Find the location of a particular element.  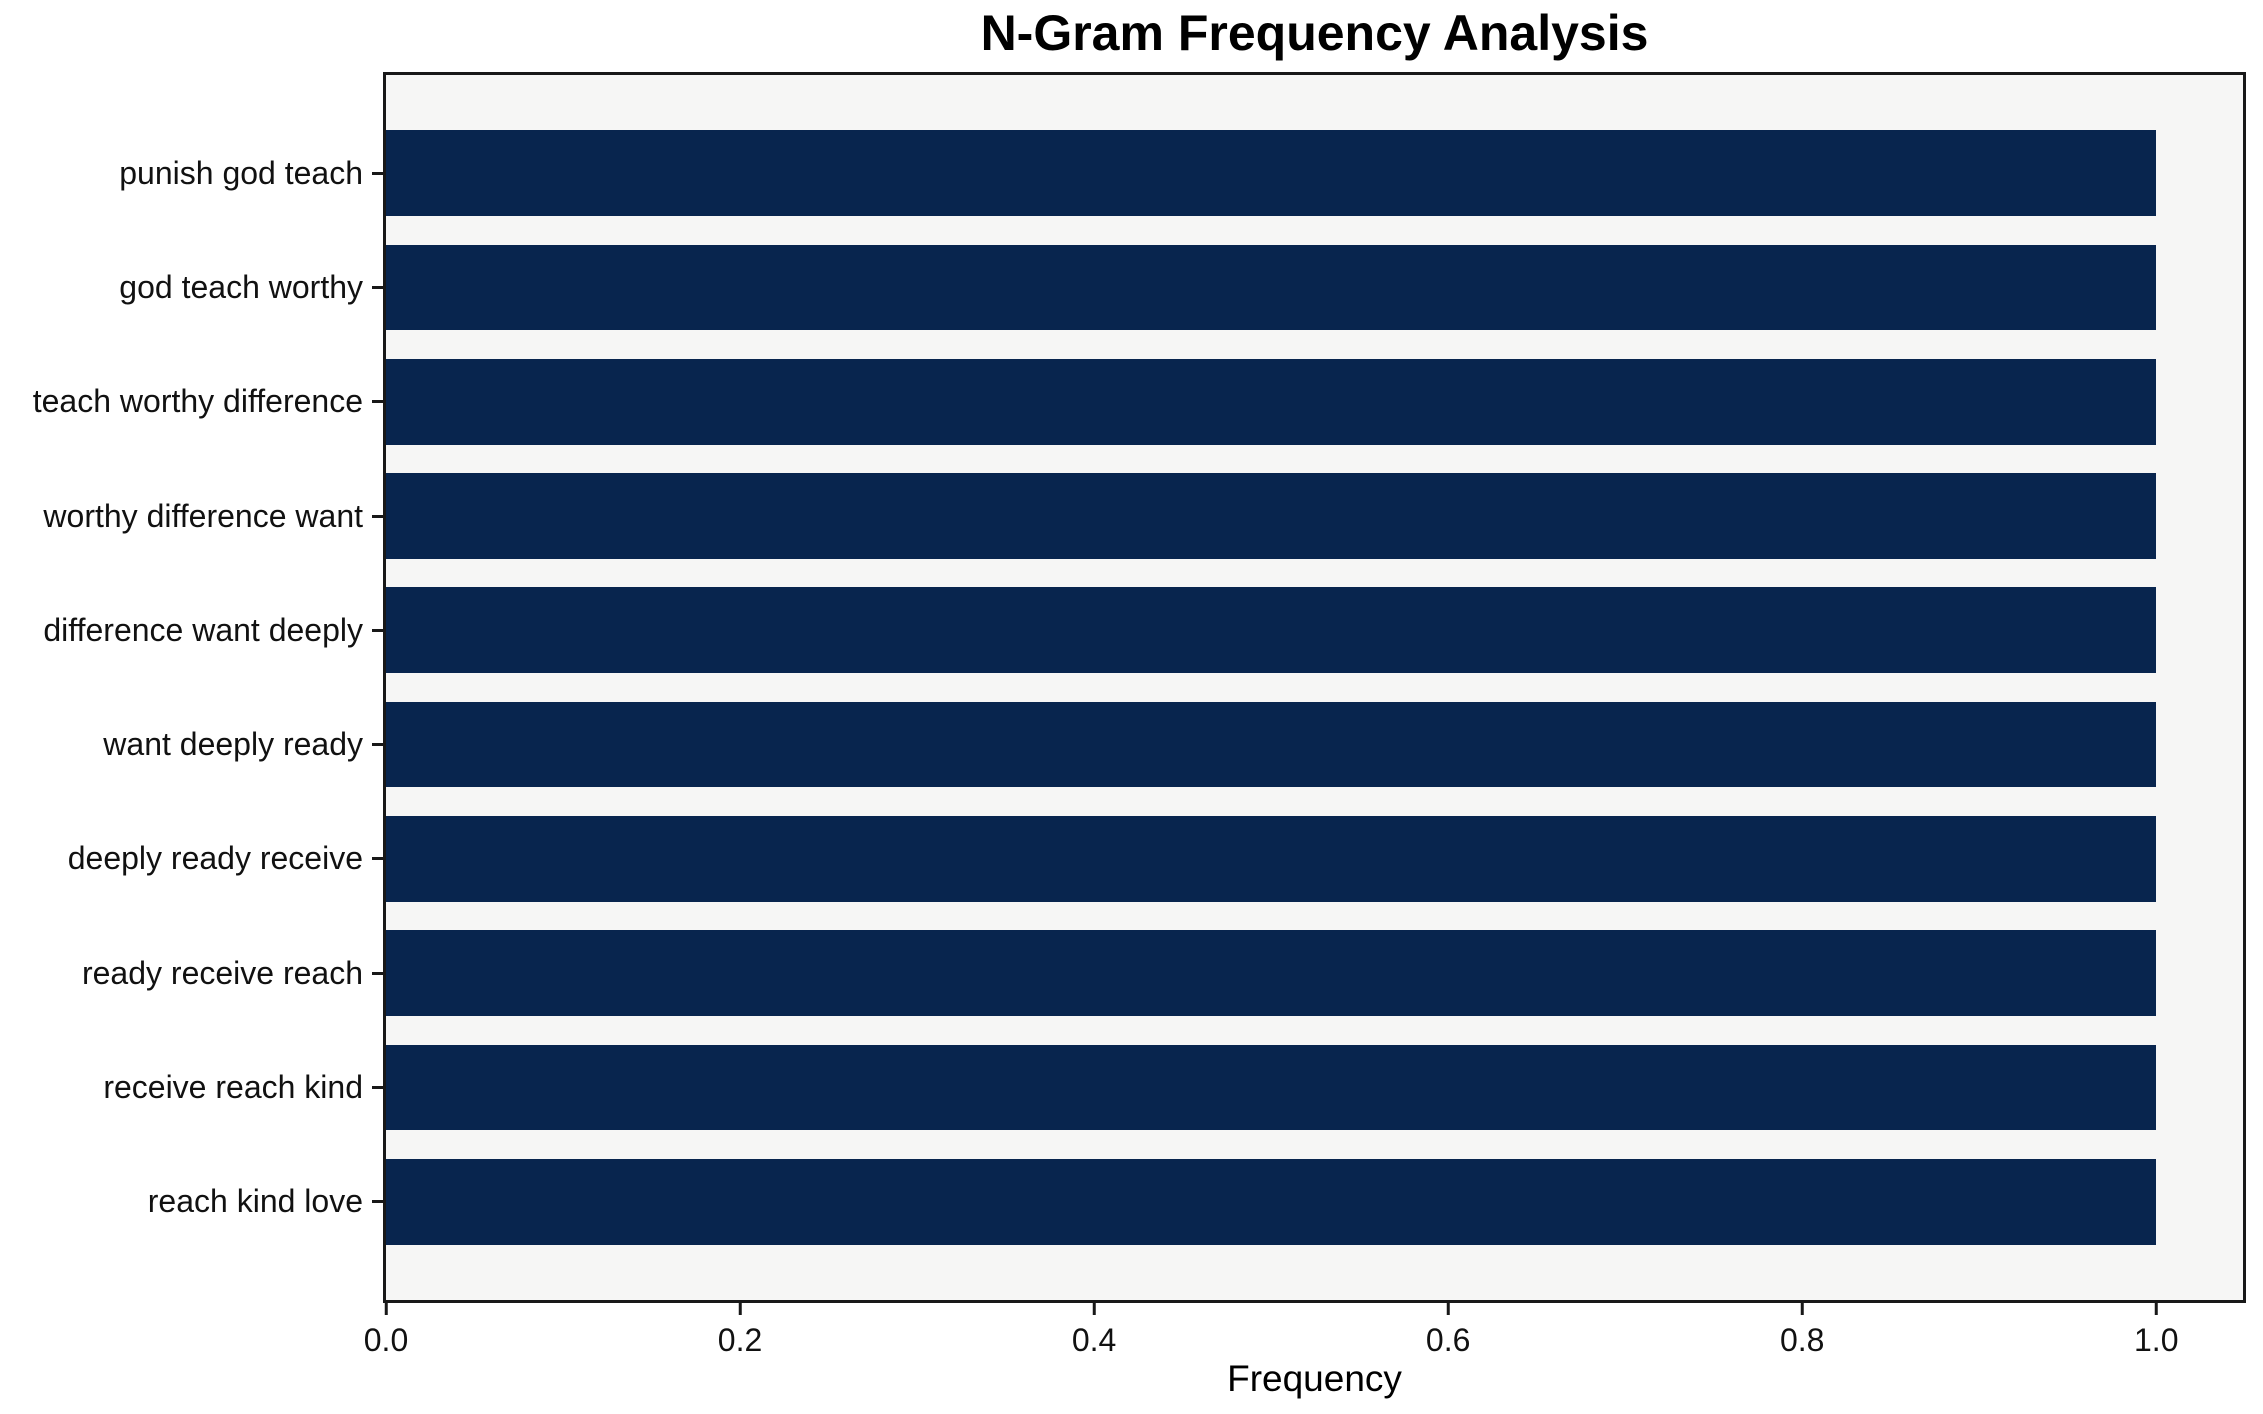

y-axis-label: worthy difference want is located at coordinates (203, 515).